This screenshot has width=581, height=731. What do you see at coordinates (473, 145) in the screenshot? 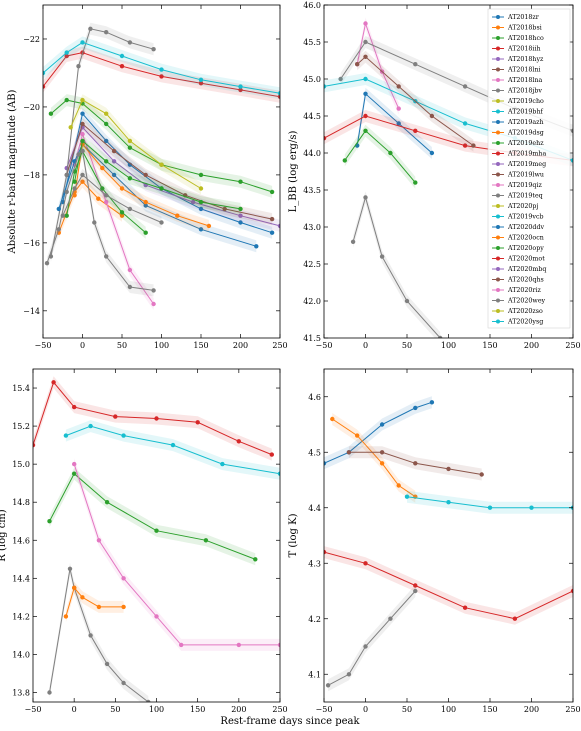
I see `point-AT2020qhs` at bounding box center [473, 145].